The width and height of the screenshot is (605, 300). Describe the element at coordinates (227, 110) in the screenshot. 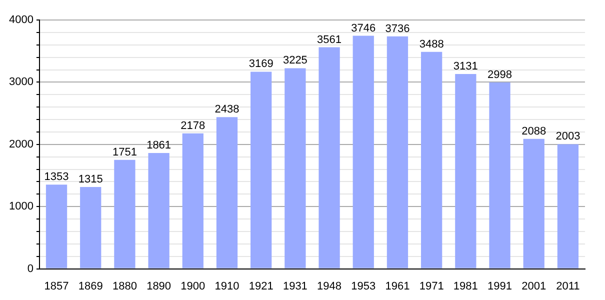

I see `data-label: 2438` at that location.